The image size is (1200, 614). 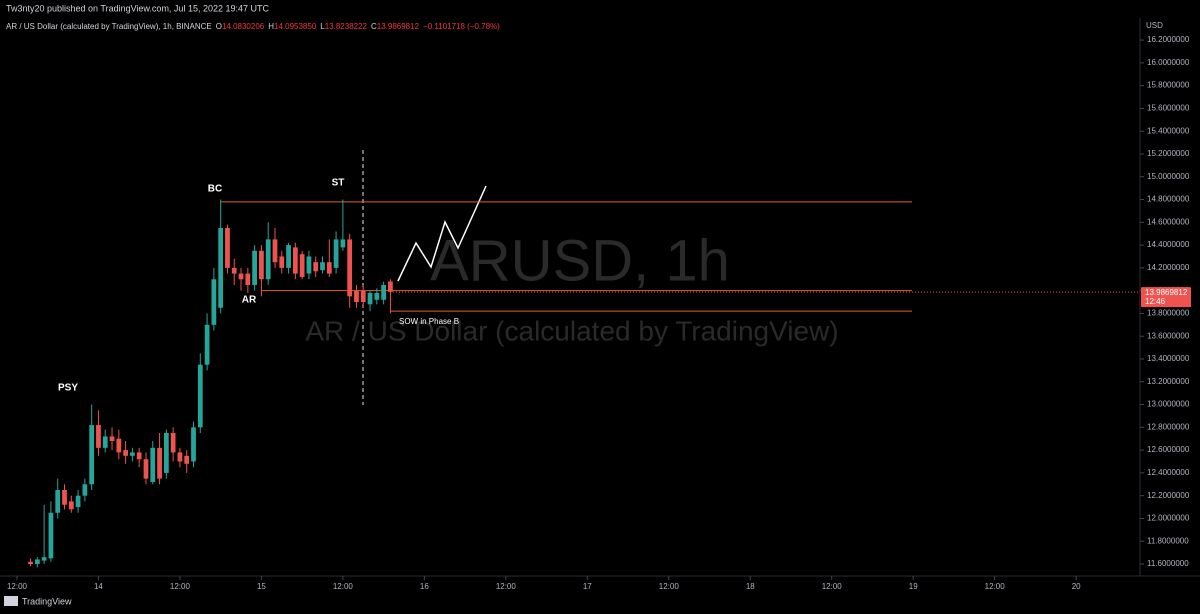 I want to click on y-tick-label: 12.2000000, so click(x=1168, y=495).